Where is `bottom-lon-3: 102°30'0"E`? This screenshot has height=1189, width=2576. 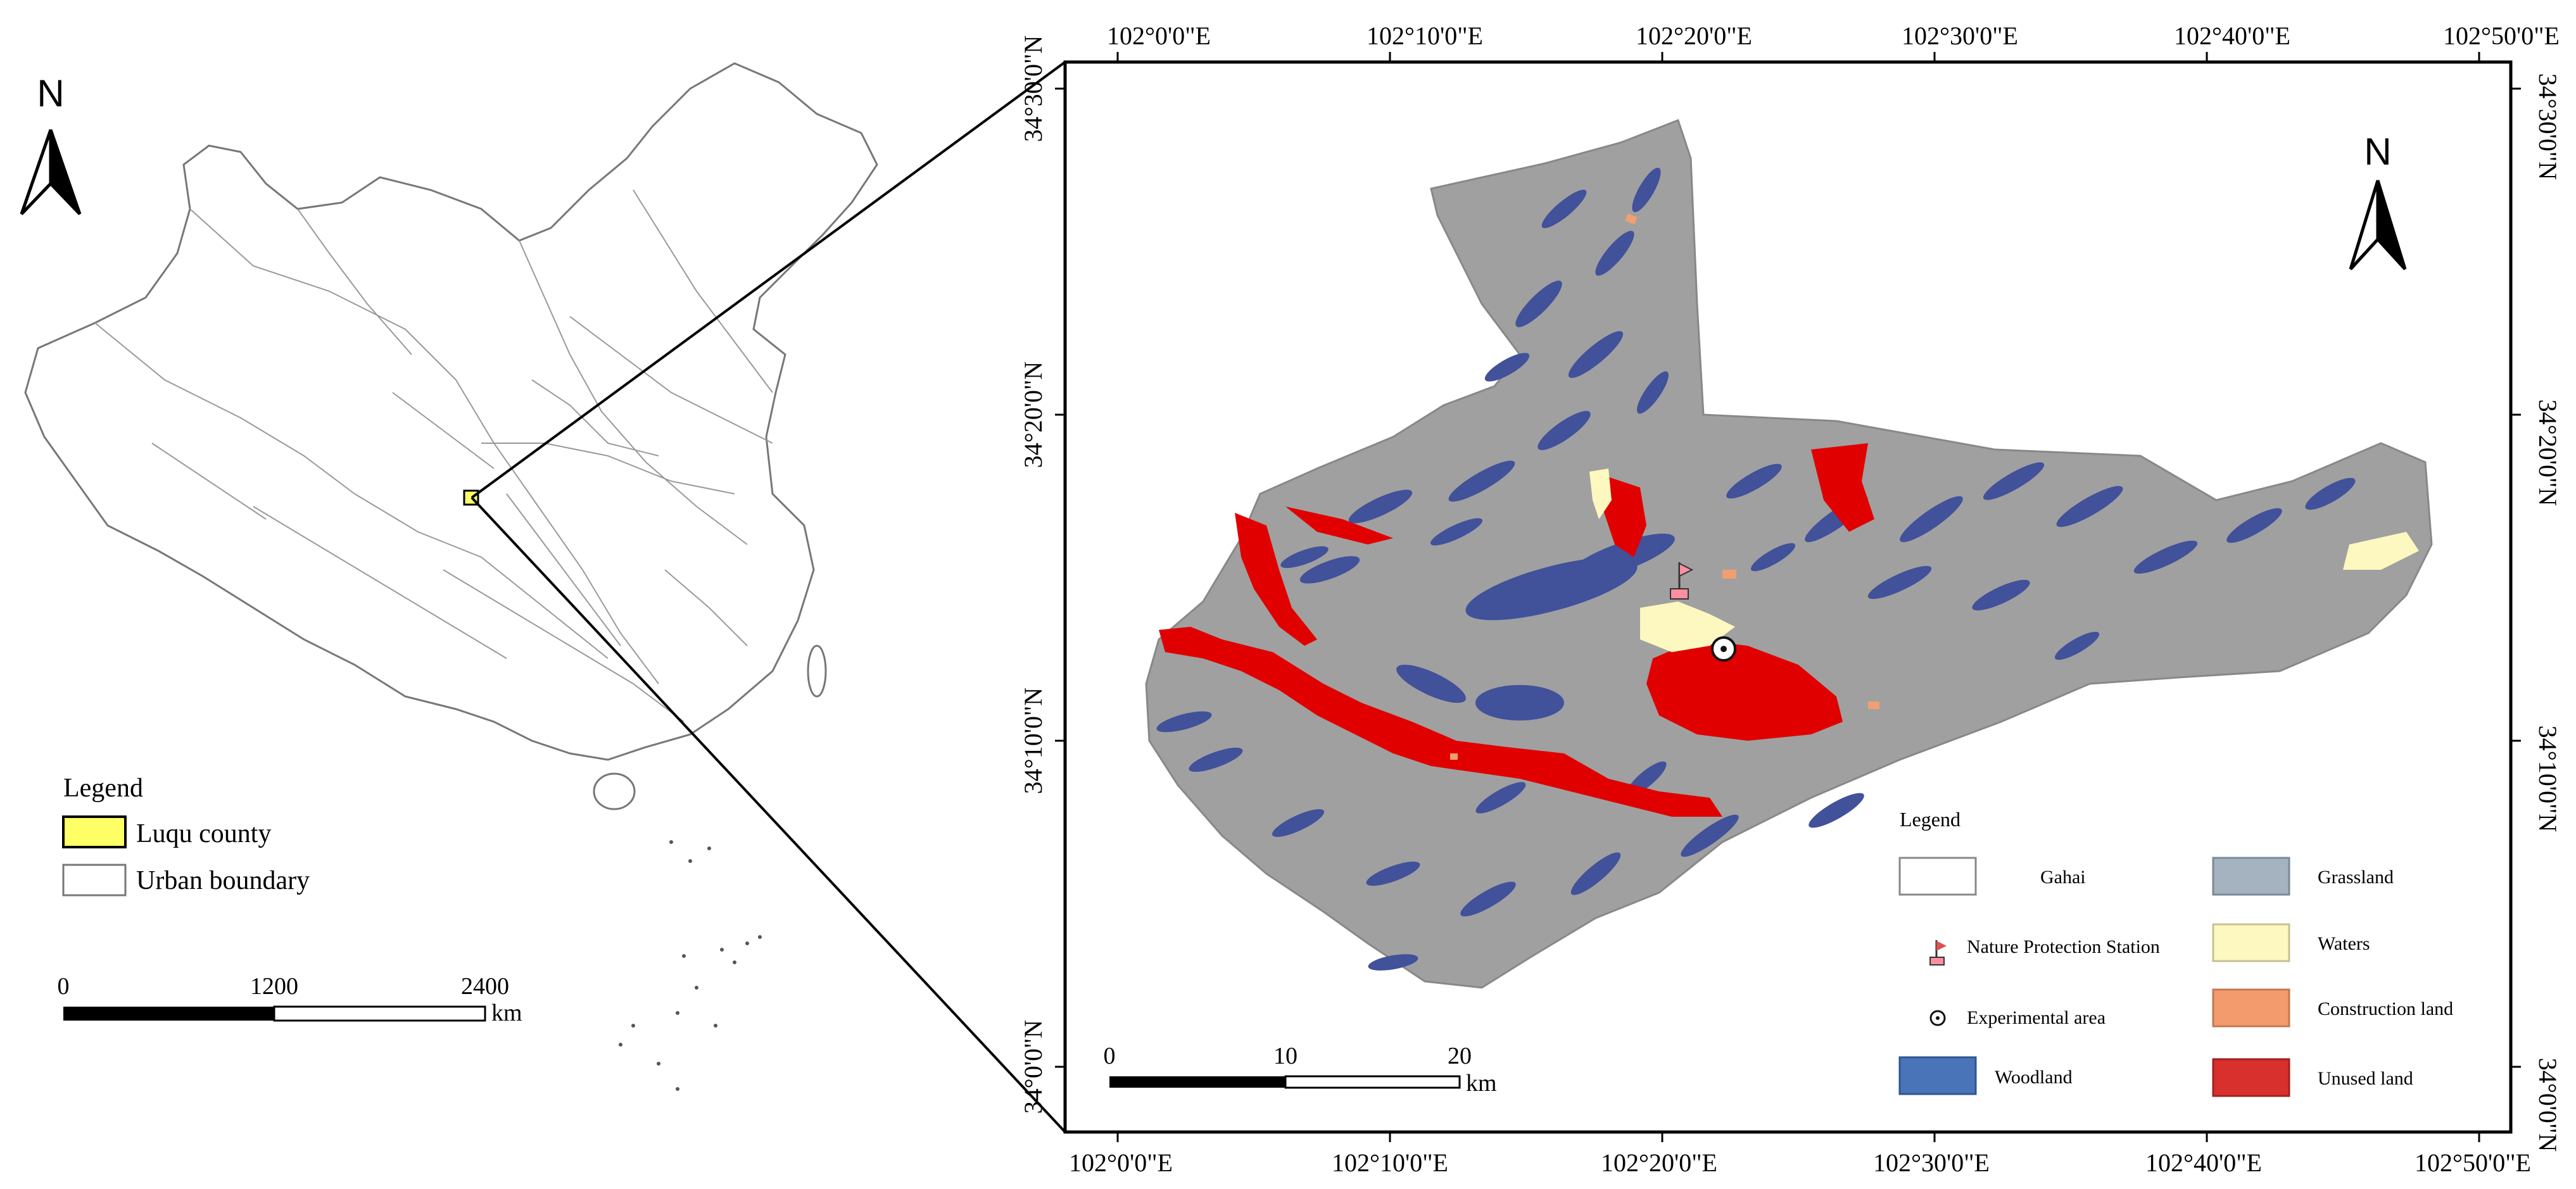
bottom-lon-3: 102°30'0"E is located at coordinates (1931, 1162).